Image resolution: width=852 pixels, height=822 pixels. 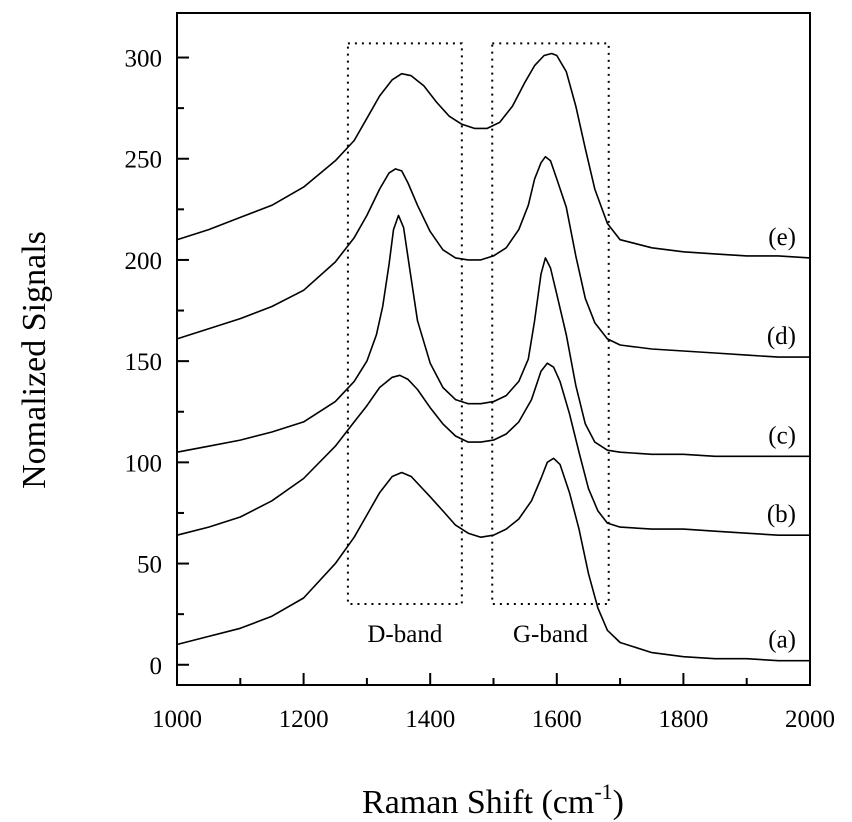 What do you see at coordinates (781, 336) in the screenshot?
I see `curve-label: (d)` at bounding box center [781, 336].